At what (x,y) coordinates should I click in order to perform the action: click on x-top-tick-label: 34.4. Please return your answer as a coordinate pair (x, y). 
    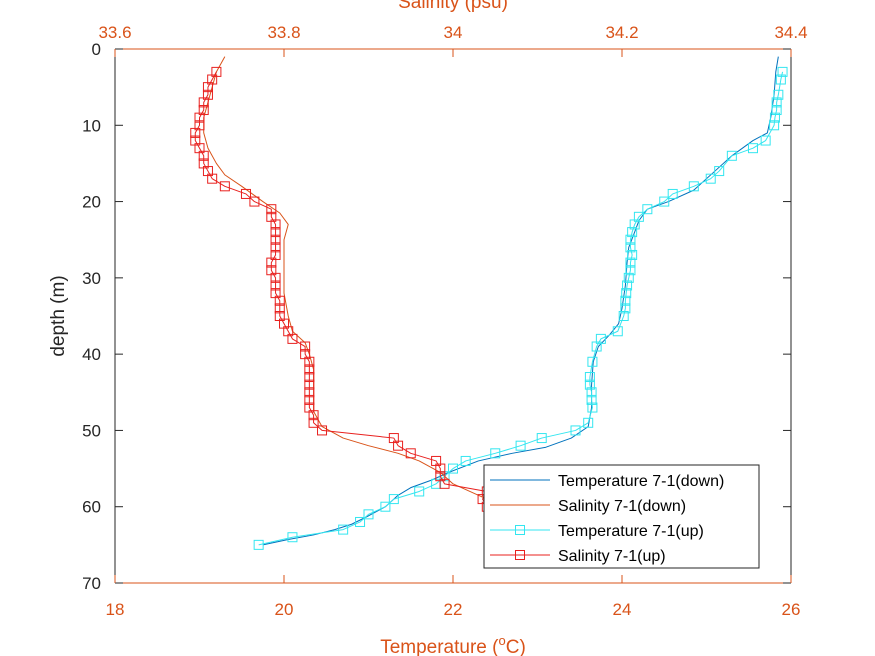
    Looking at the image, I should click on (790, 32).